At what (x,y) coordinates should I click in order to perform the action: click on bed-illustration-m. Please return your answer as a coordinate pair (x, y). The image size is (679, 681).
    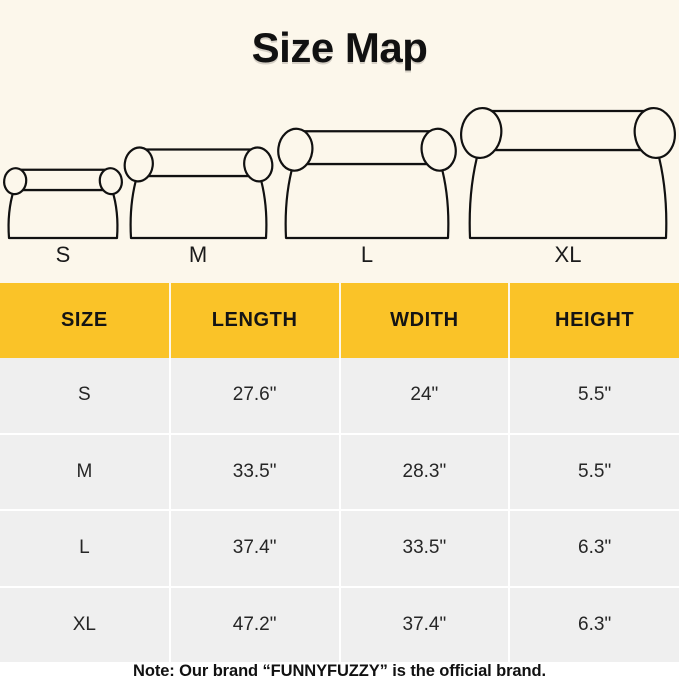
    Looking at the image, I should click on (198, 188).